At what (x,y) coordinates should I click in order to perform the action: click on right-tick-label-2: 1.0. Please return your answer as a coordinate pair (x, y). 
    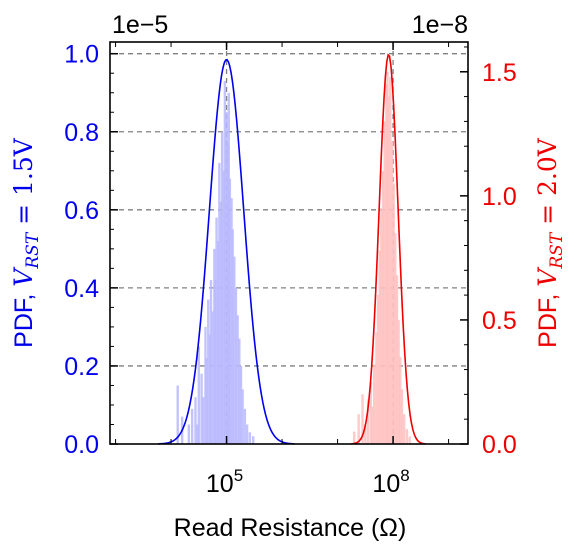
    Looking at the image, I should click on (499, 197).